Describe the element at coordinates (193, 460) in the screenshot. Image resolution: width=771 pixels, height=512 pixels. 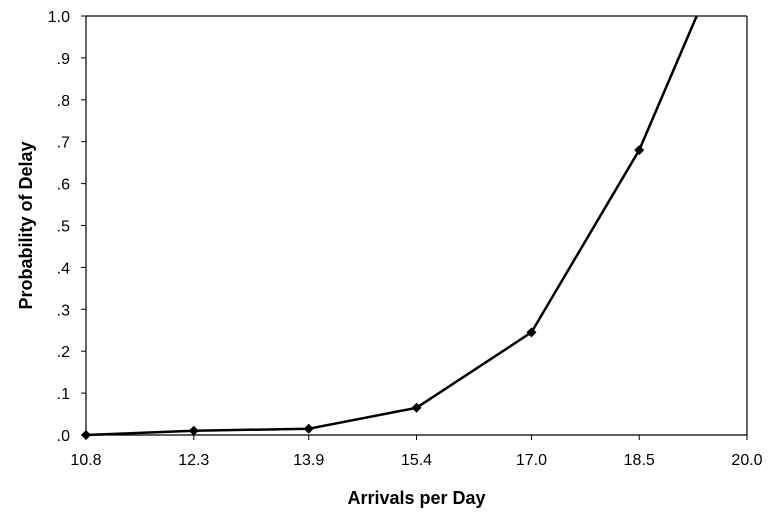
I see `x-tick-label: 12.3` at that location.